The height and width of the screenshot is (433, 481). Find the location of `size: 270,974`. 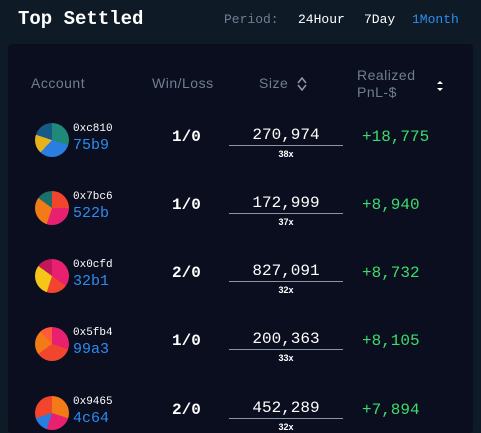

size: 270,974 is located at coordinates (286, 135).